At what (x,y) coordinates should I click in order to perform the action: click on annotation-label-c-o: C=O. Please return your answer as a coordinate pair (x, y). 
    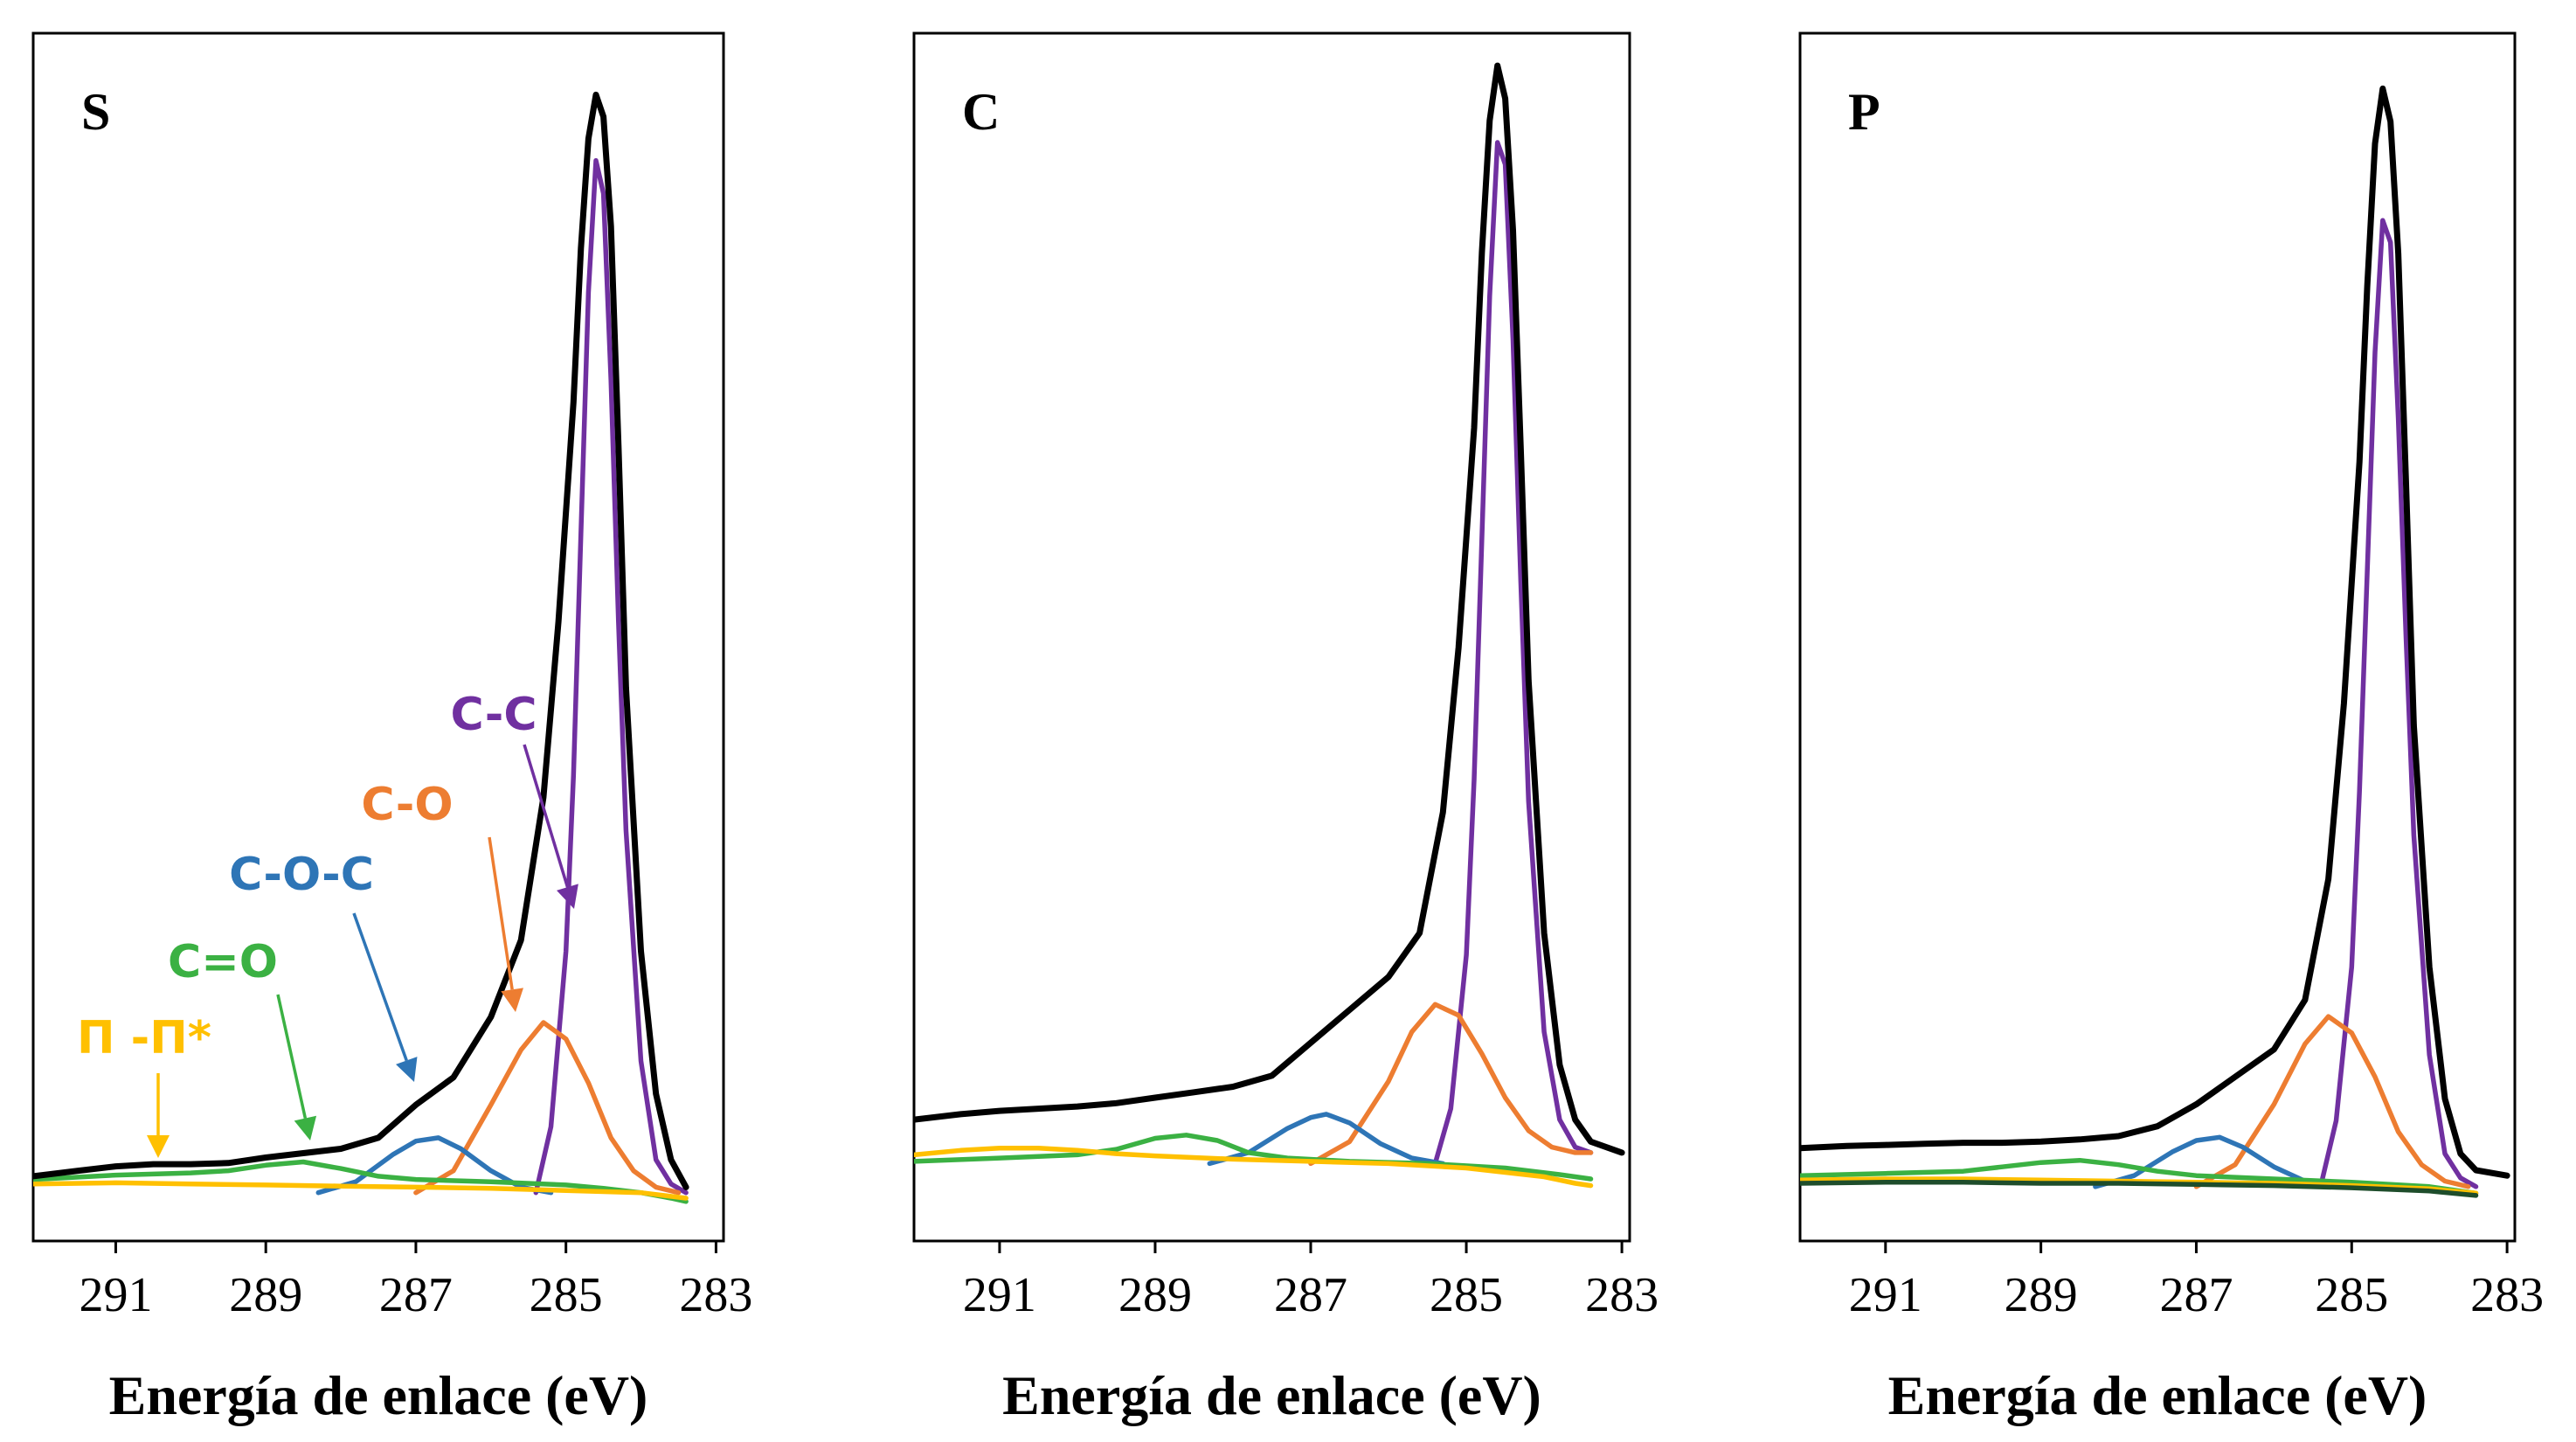
    Looking at the image, I should click on (223, 962).